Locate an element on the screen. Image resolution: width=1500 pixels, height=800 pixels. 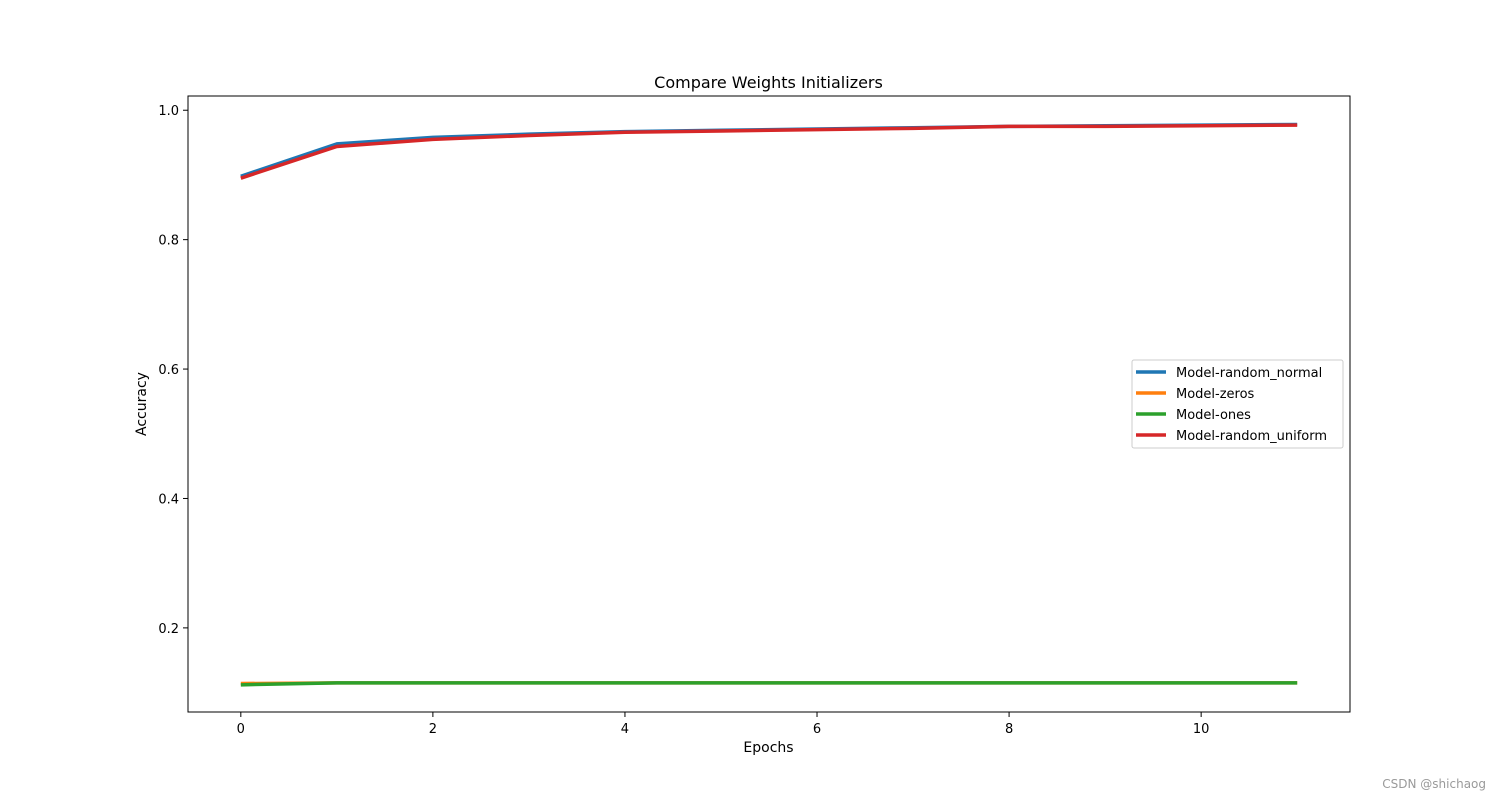
legend-label: Model-ones is located at coordinates (1213, 415).